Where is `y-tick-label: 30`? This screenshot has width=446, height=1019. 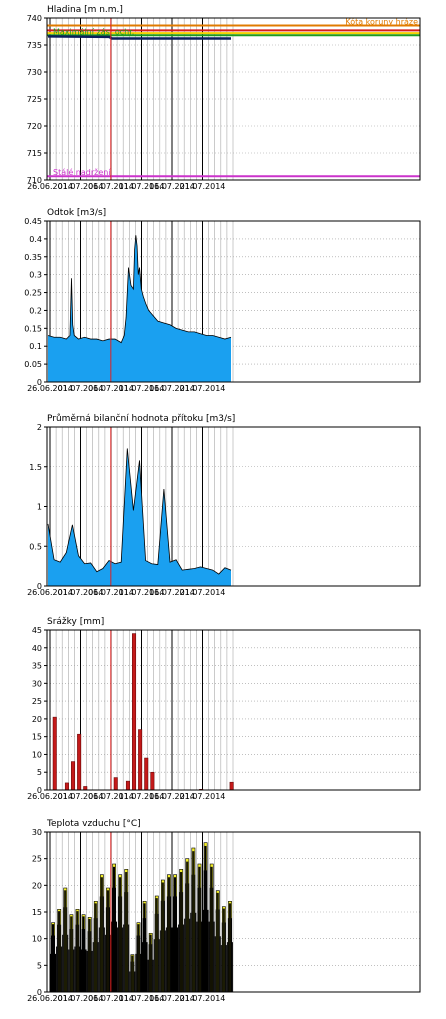
y-tick-label: 30 is located at coordinates (37, 683).